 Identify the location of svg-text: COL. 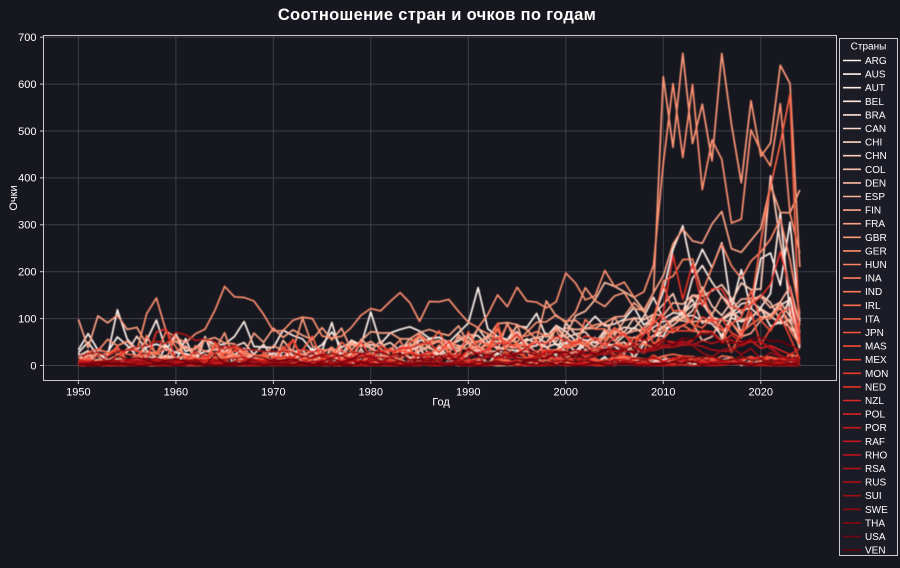
(875, 170).